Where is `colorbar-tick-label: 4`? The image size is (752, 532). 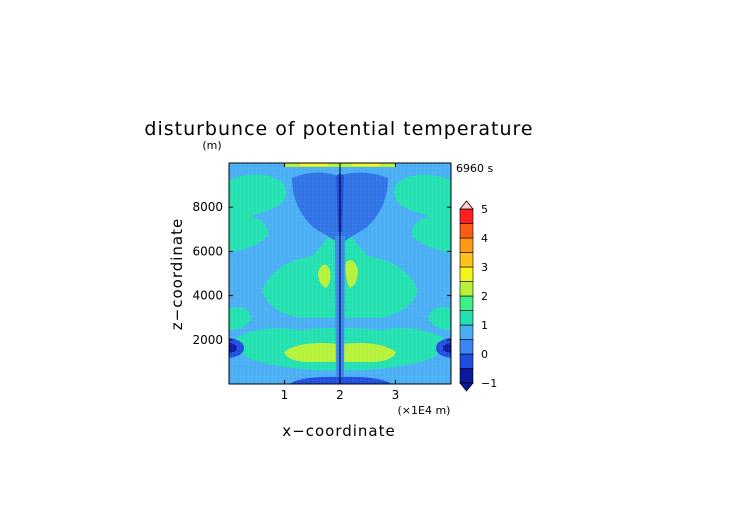
colorbar-tick-label: 4 is located at coordinates (484, 238).